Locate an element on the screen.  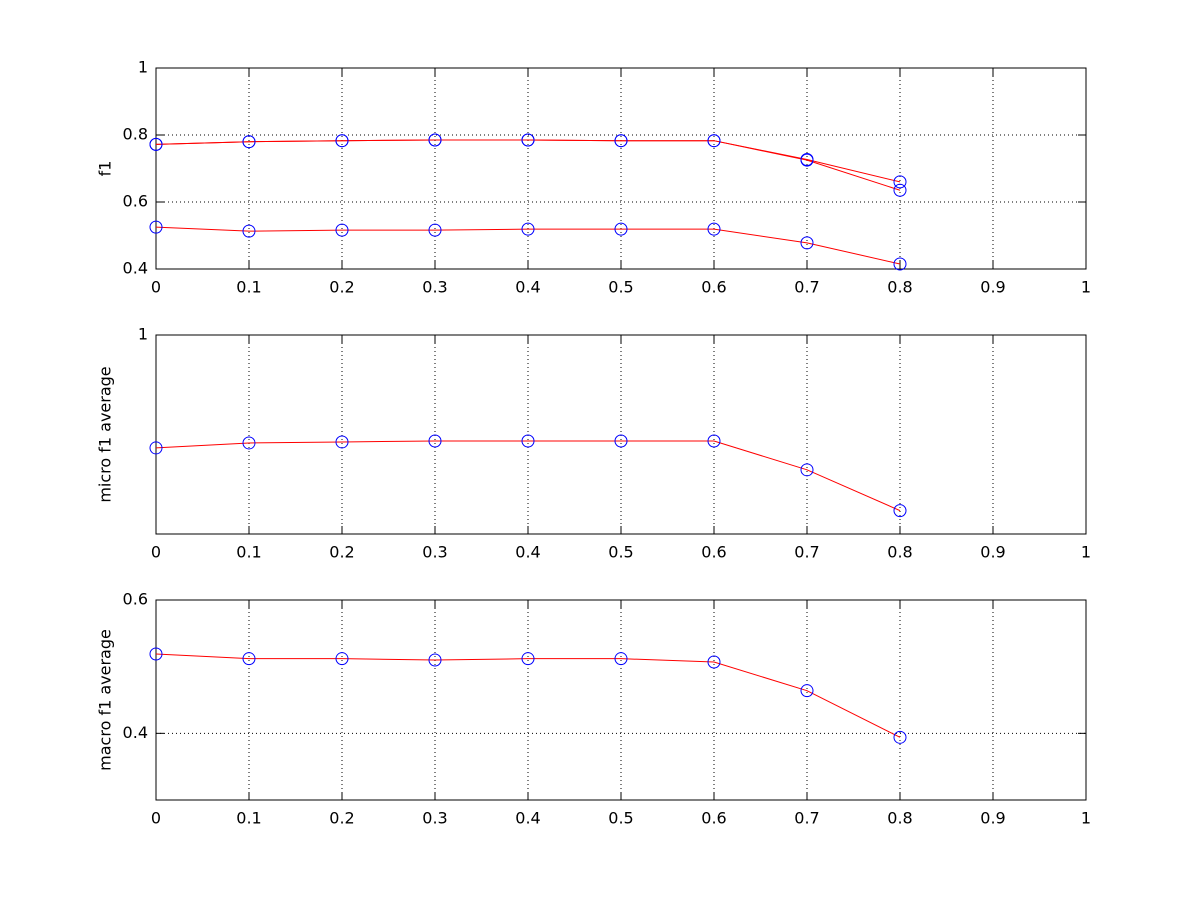
y-axis-label: micro f1 average is located at coordinates (105, 434).